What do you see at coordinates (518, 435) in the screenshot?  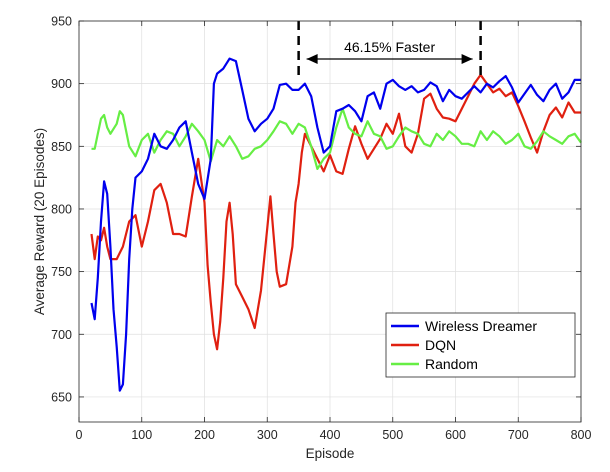 I see `x-tick-label: 700` at bounding box center [518, 435].